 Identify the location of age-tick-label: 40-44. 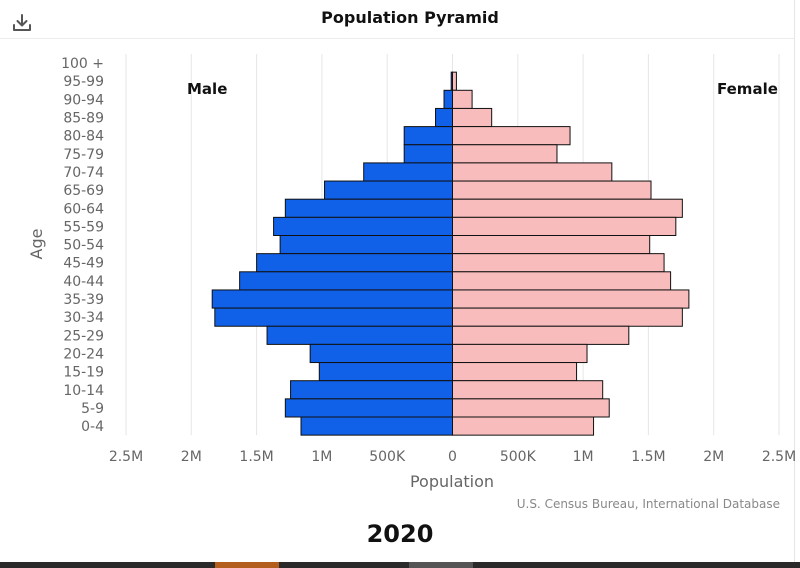
(83, 282).